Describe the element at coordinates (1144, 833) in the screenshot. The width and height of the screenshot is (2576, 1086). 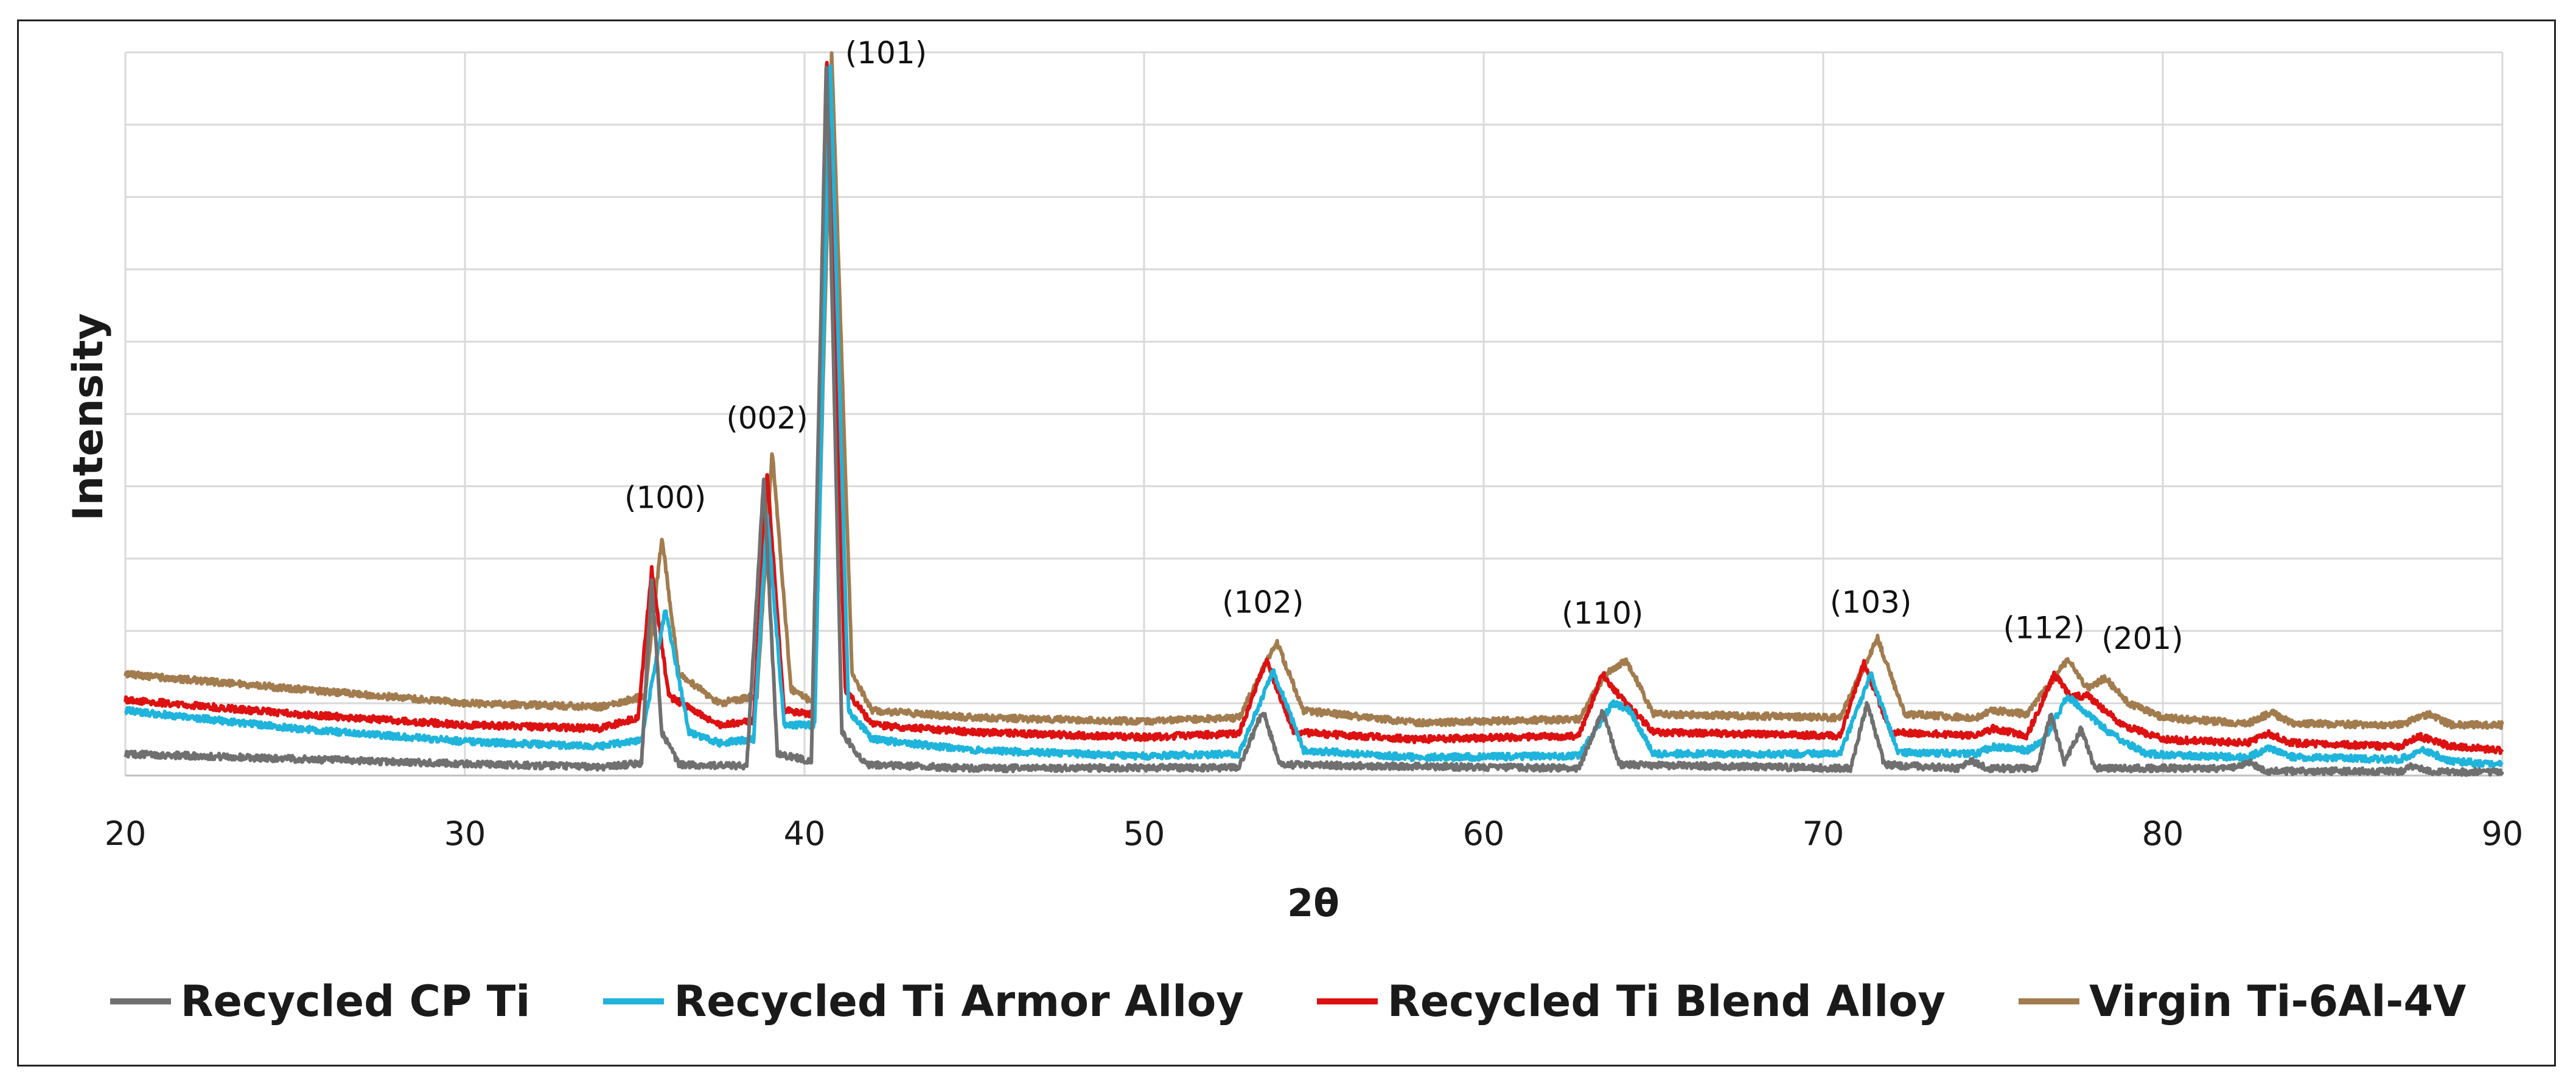
I see `x-tick-label: 50` at that location.